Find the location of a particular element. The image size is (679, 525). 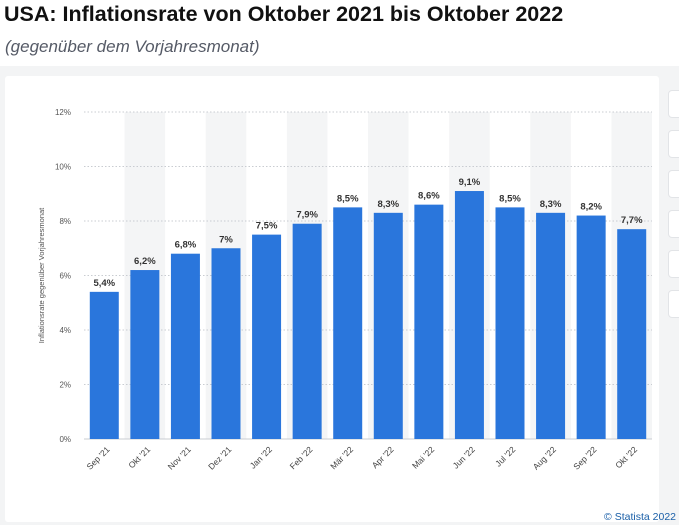

x-tick-label: Feb '22 is located at coordinates (301, 457).